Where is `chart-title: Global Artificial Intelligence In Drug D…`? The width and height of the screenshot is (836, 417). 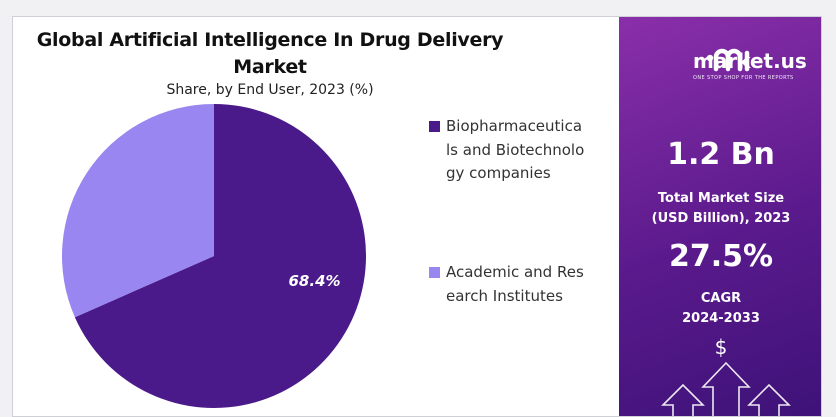
chart-title: Global Artificial Intelligence In Drug D… is located at coordinates (270, 53).